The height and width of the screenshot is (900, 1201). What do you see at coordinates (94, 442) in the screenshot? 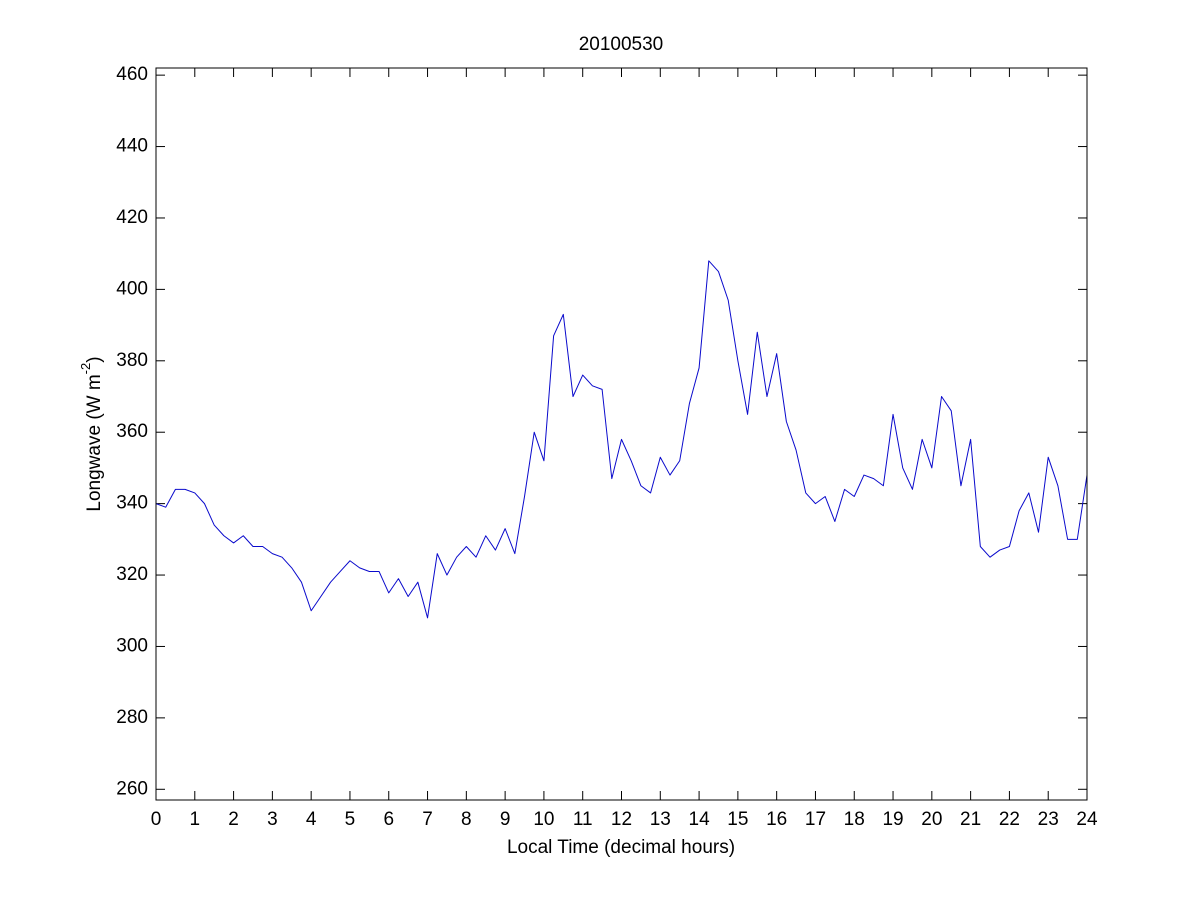
I see `y-label-text: Longwave (W m` at bounding box center [94, 442].